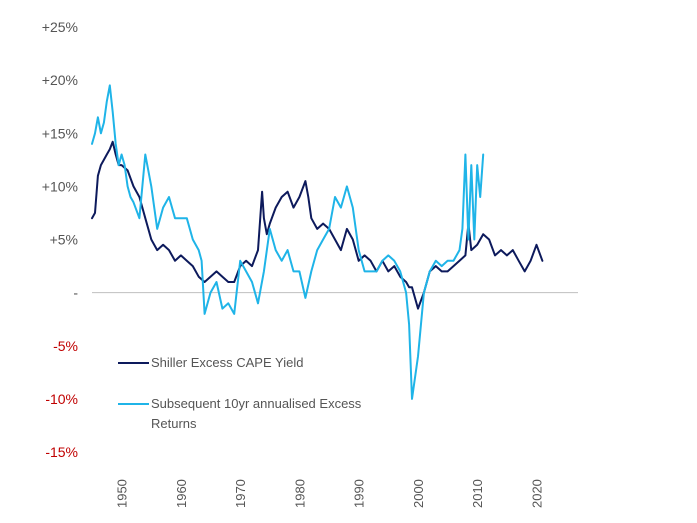  Describe the element at coordinates (75, 293) in the screenshot. I see `y-tick-label: -` at that location.